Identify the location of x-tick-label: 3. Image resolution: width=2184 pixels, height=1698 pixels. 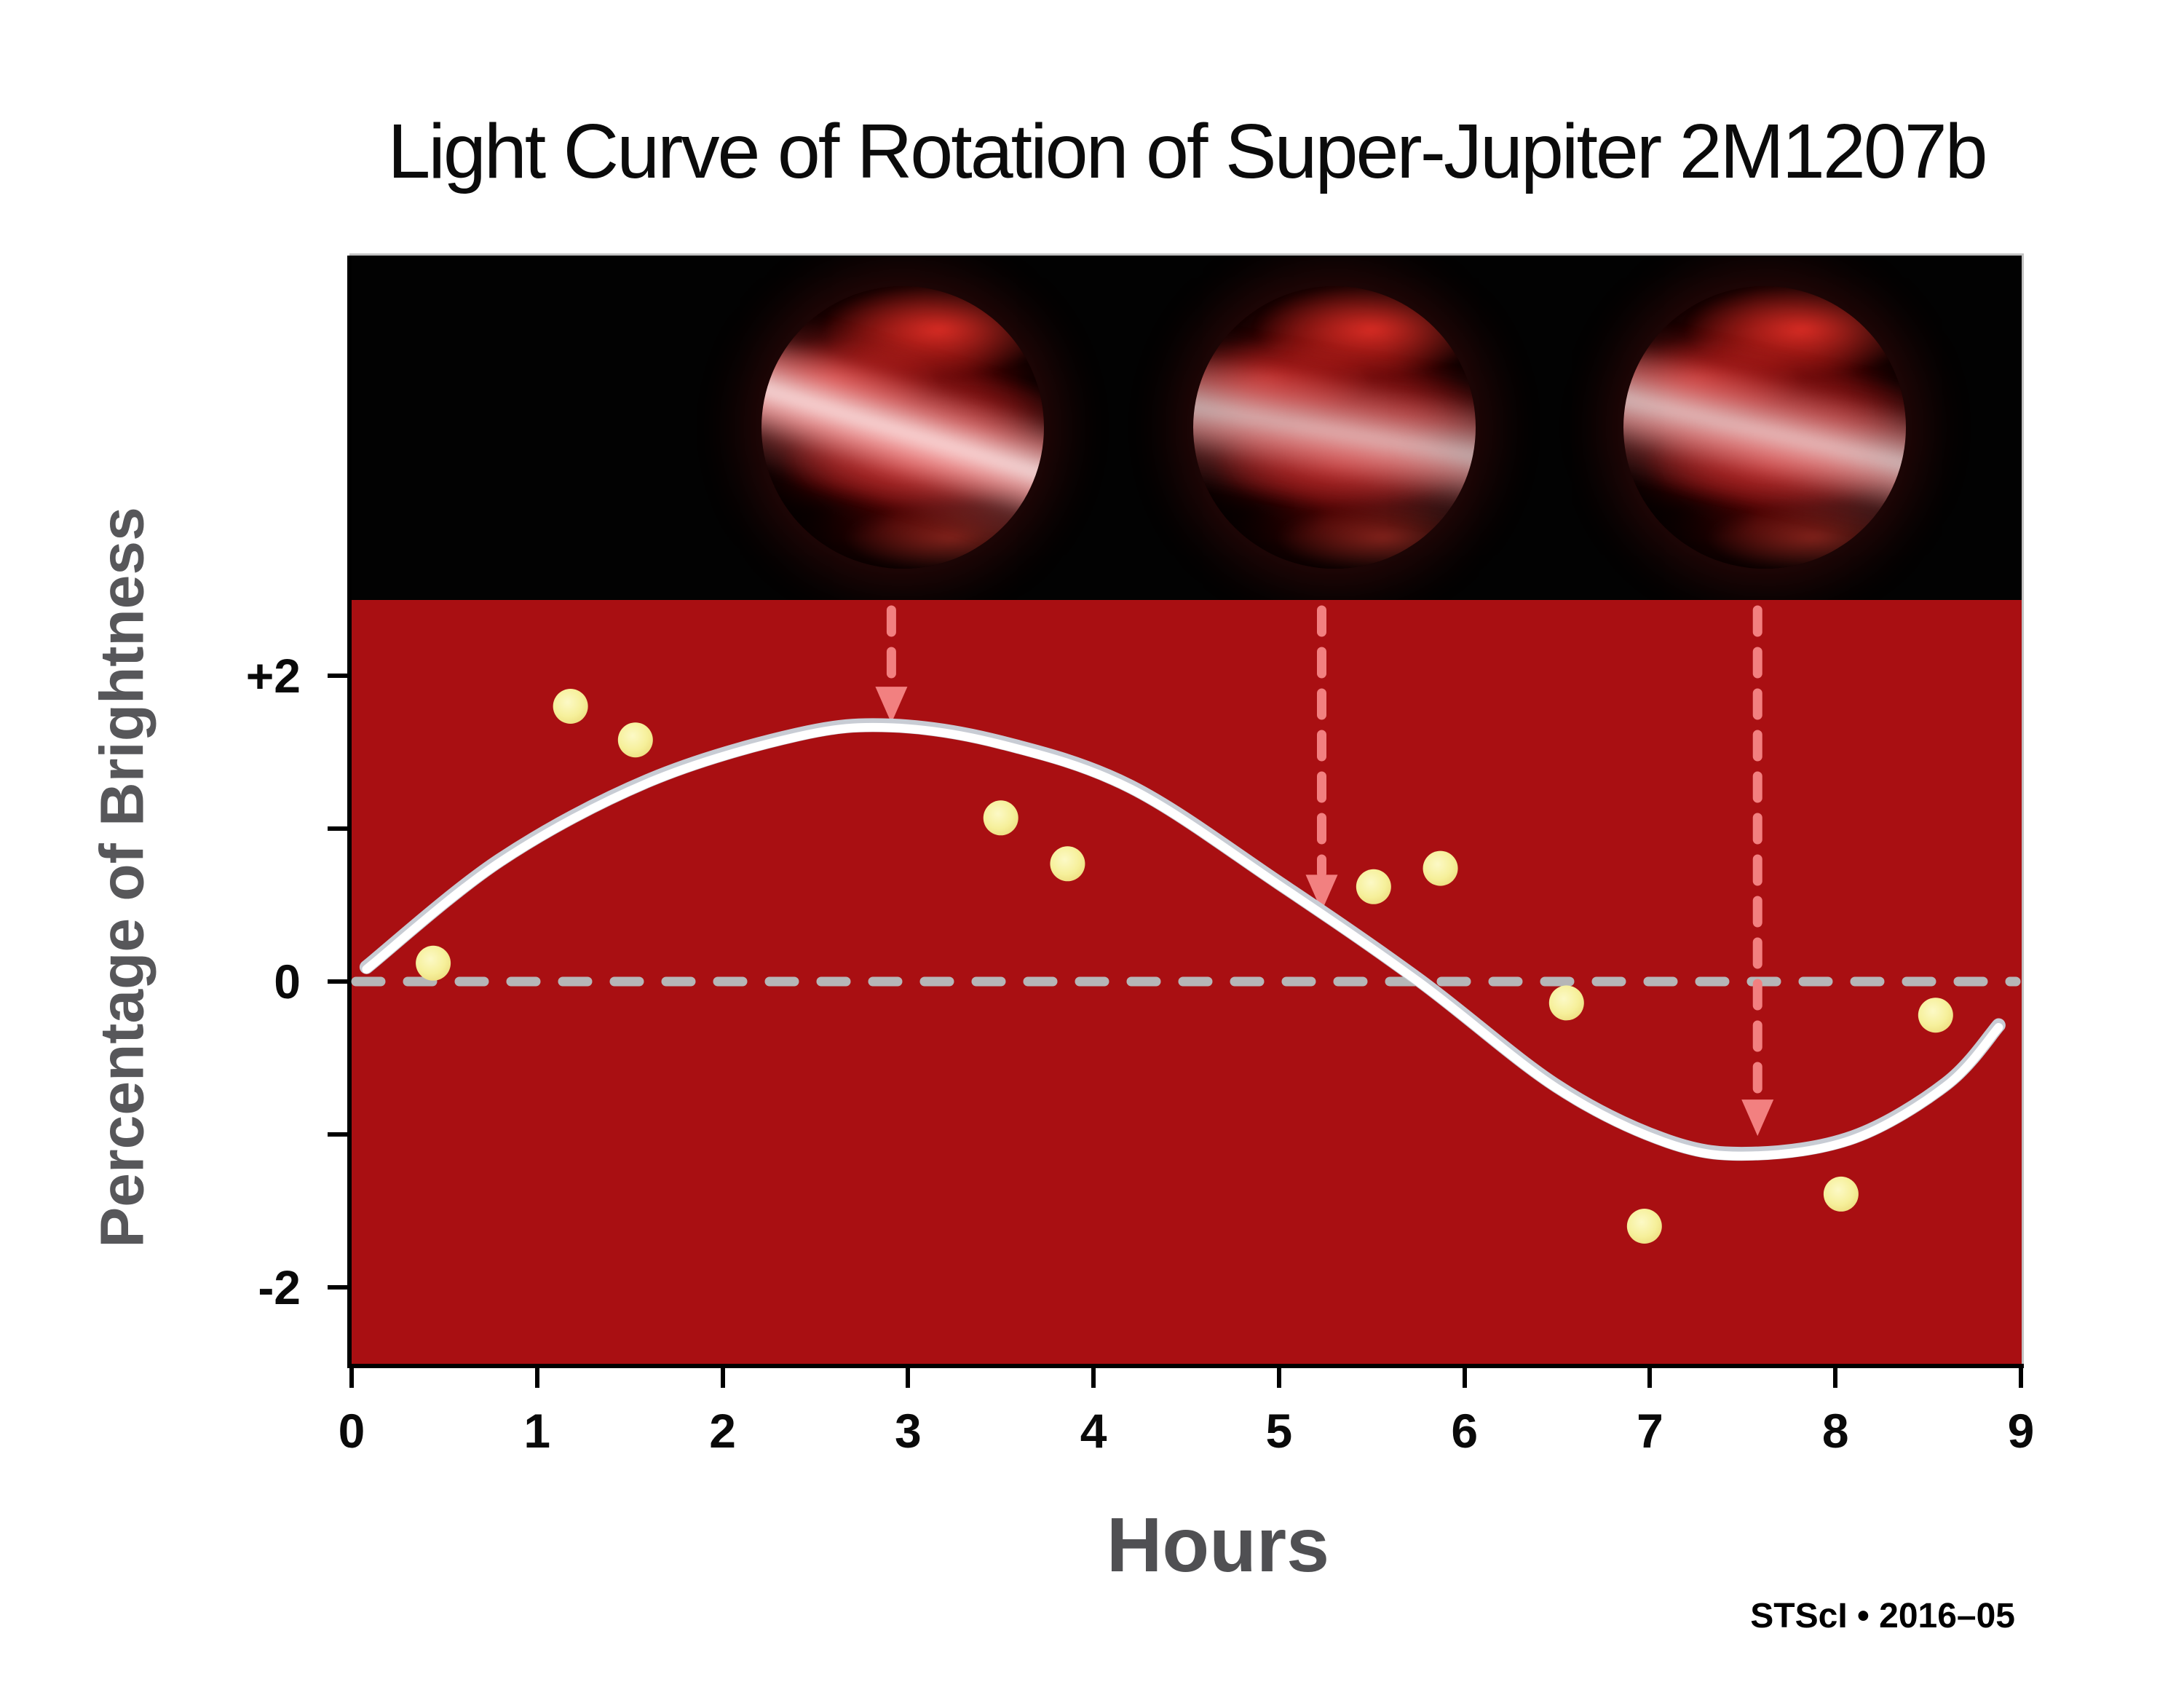
(908, 1431).